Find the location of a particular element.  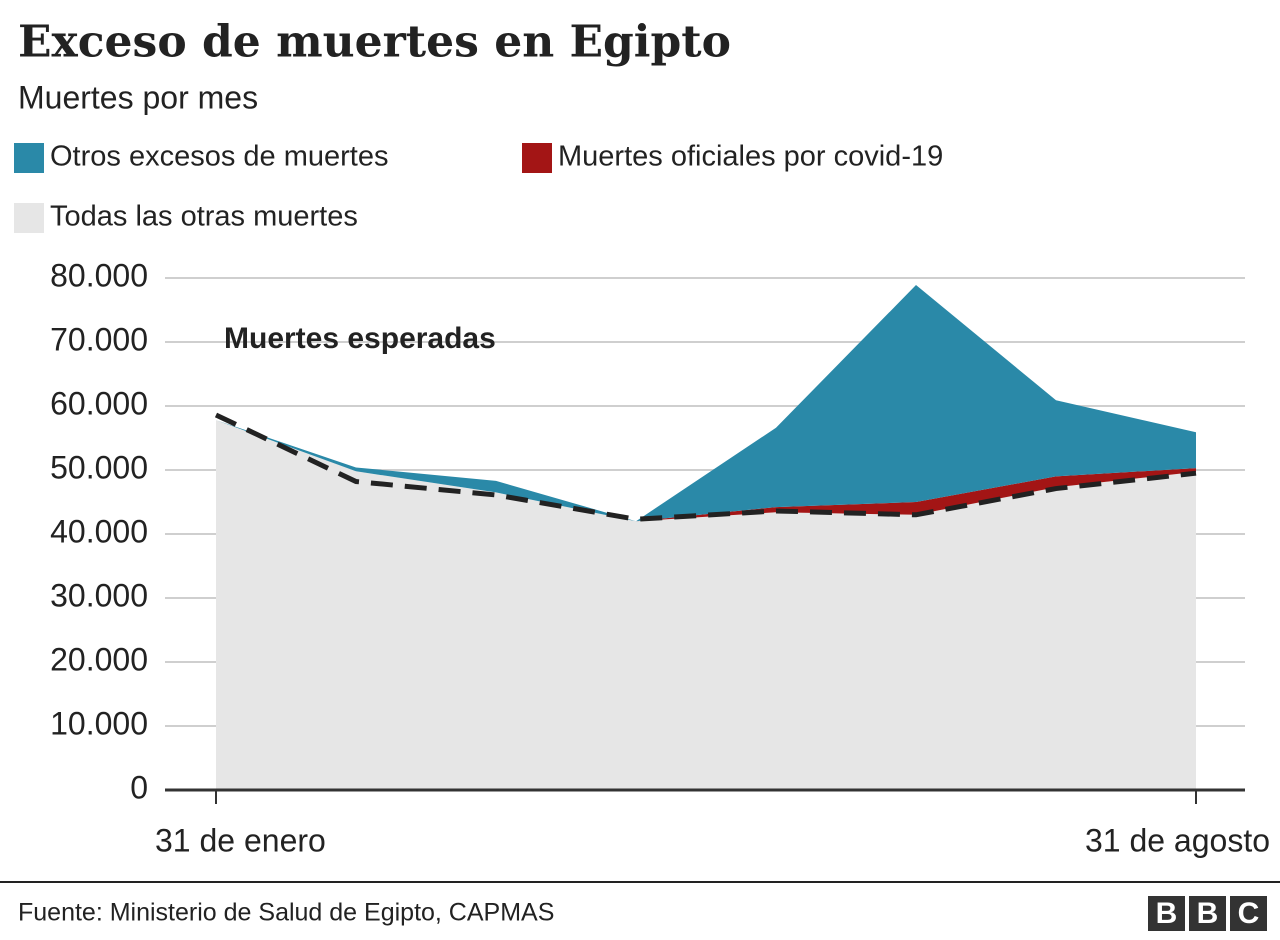

y-tick-label: 0 is located at coordinates (139, 787).